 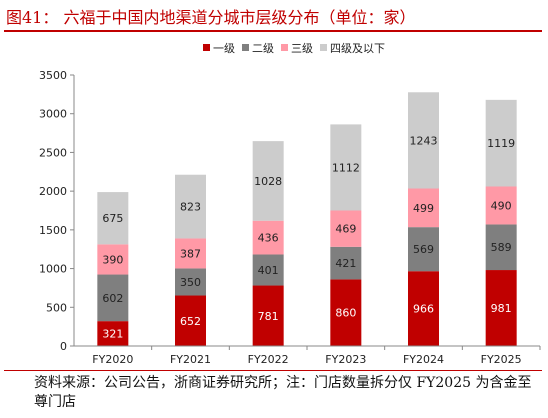 I want to click on source-divider, so click(x=273, y=370).